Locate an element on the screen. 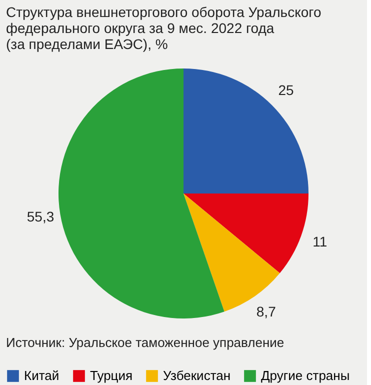 This screenshot has height=385, width=371. data-label: 25 is located at coordinates (286, 90).